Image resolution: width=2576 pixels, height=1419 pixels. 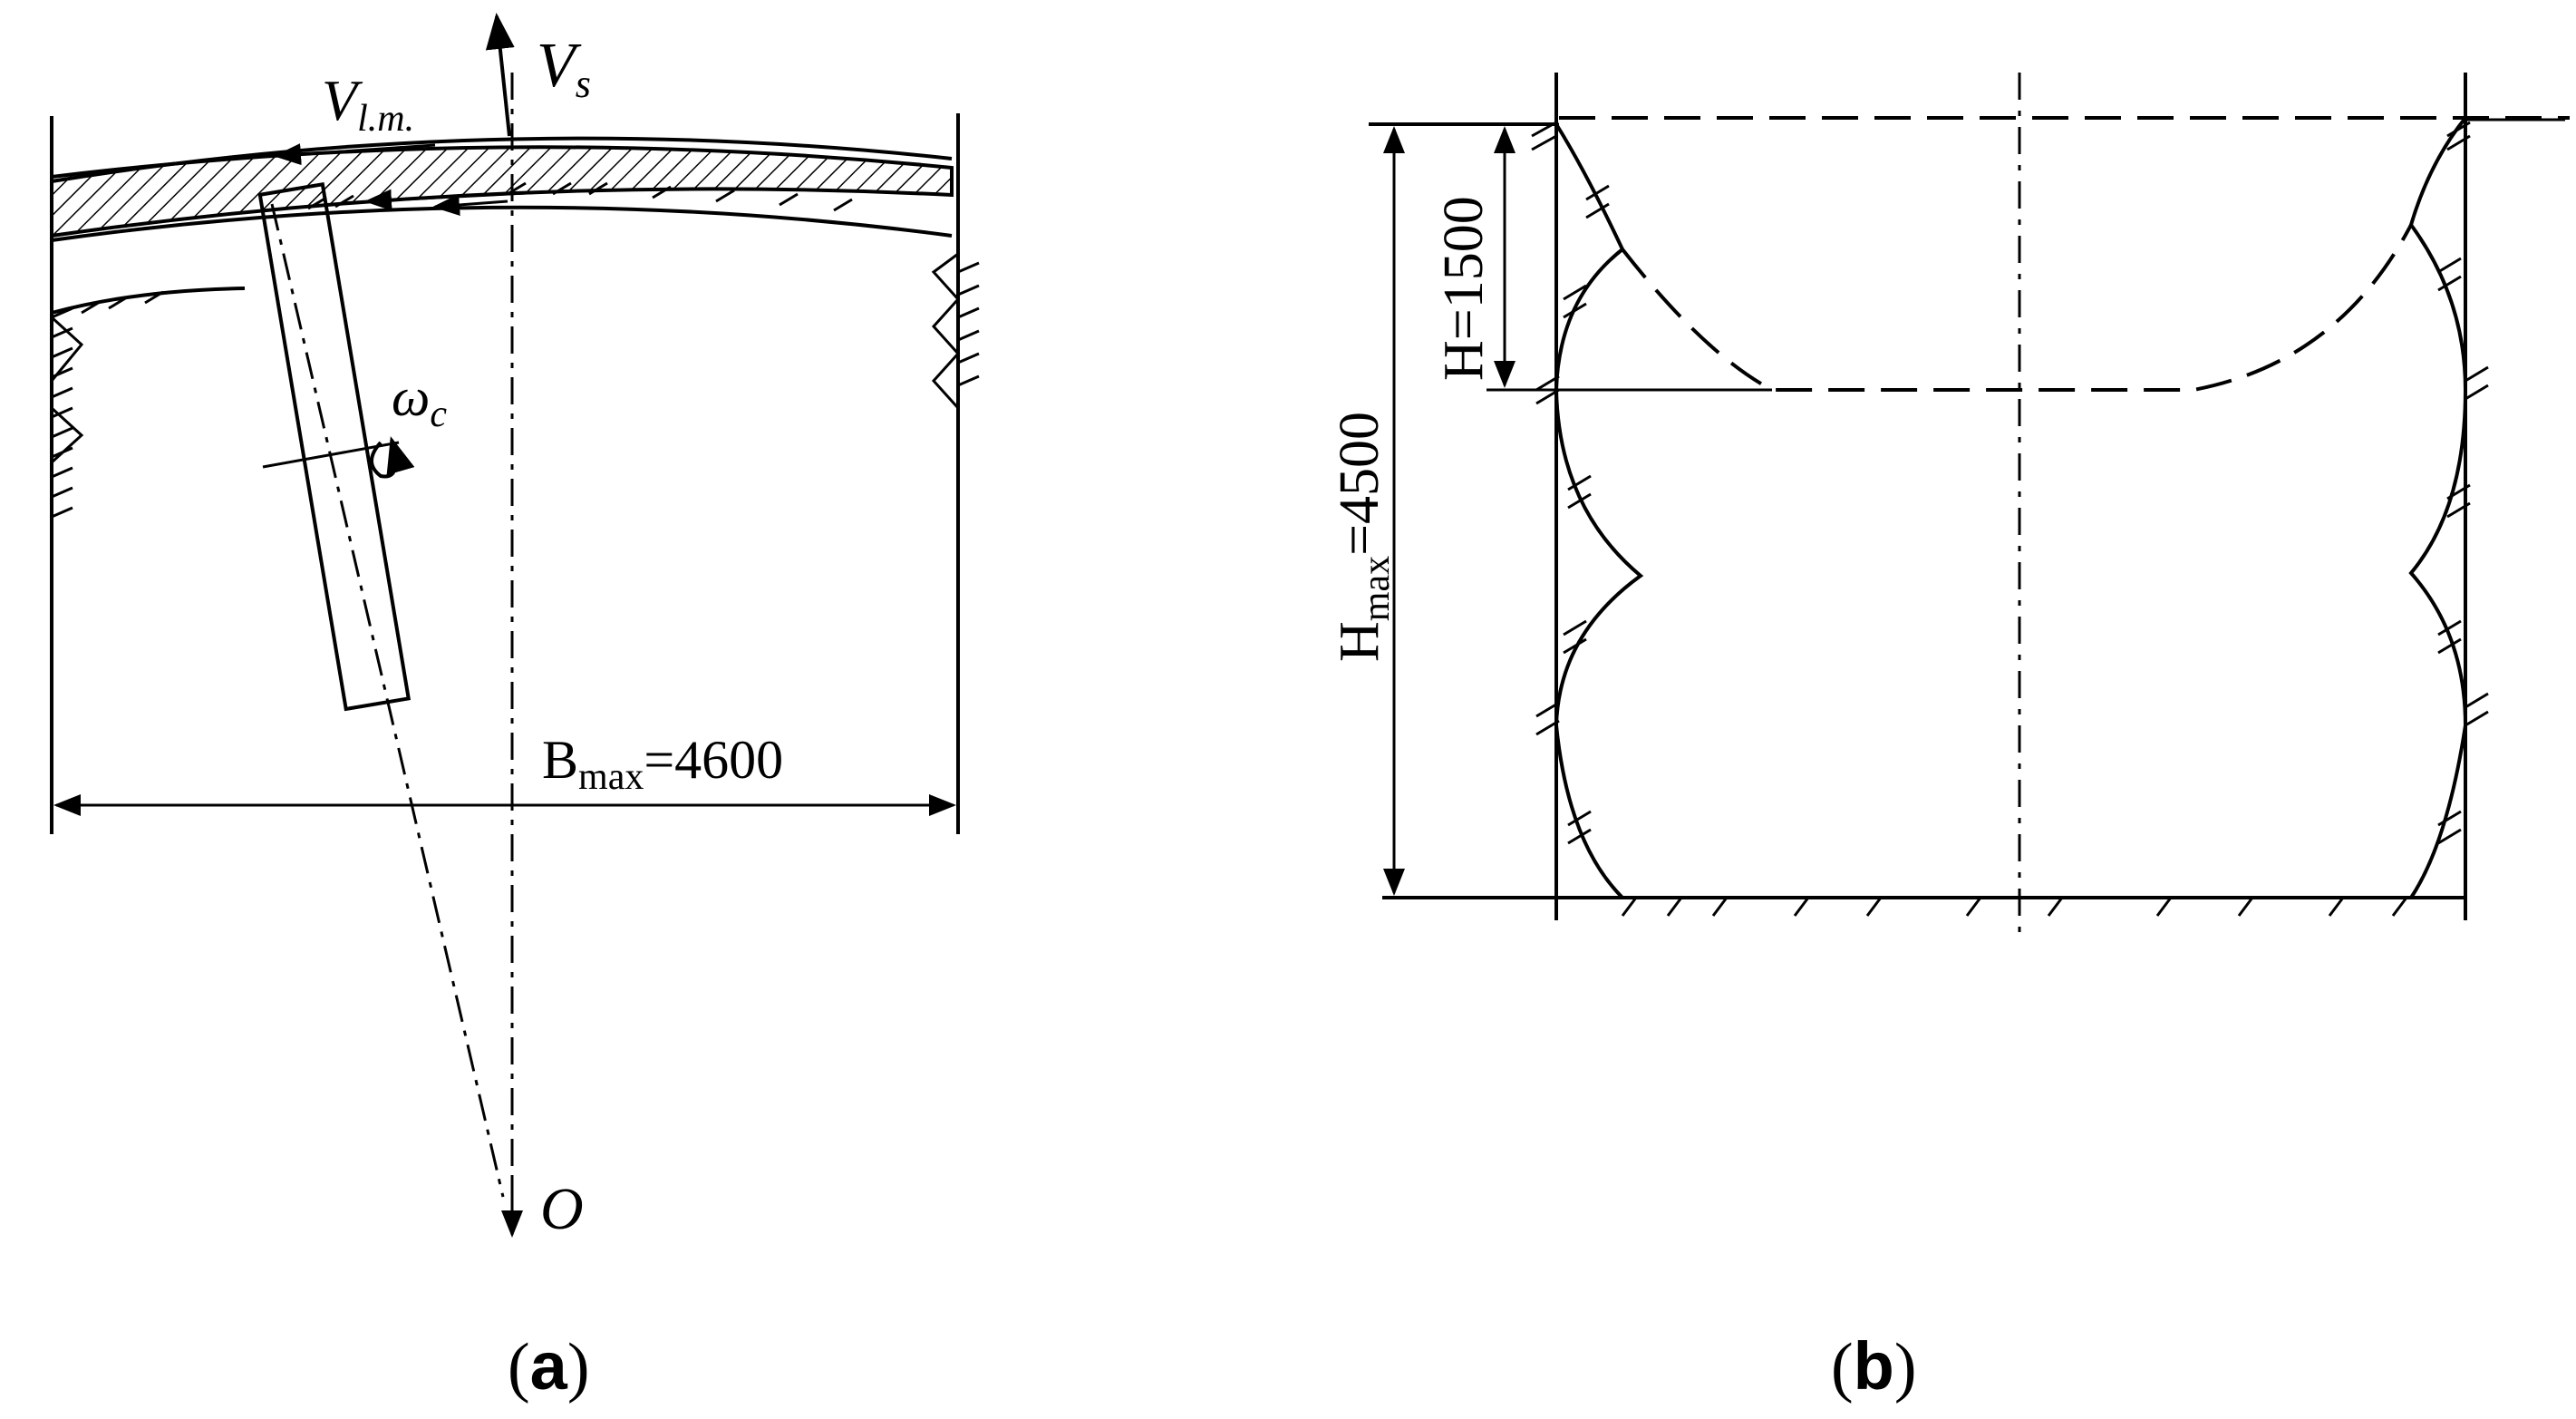 What do you see at coordinates (1464, 288) in the screenshot?
I see `label-h1500: H=1500` at bounding box center [1464, 288].